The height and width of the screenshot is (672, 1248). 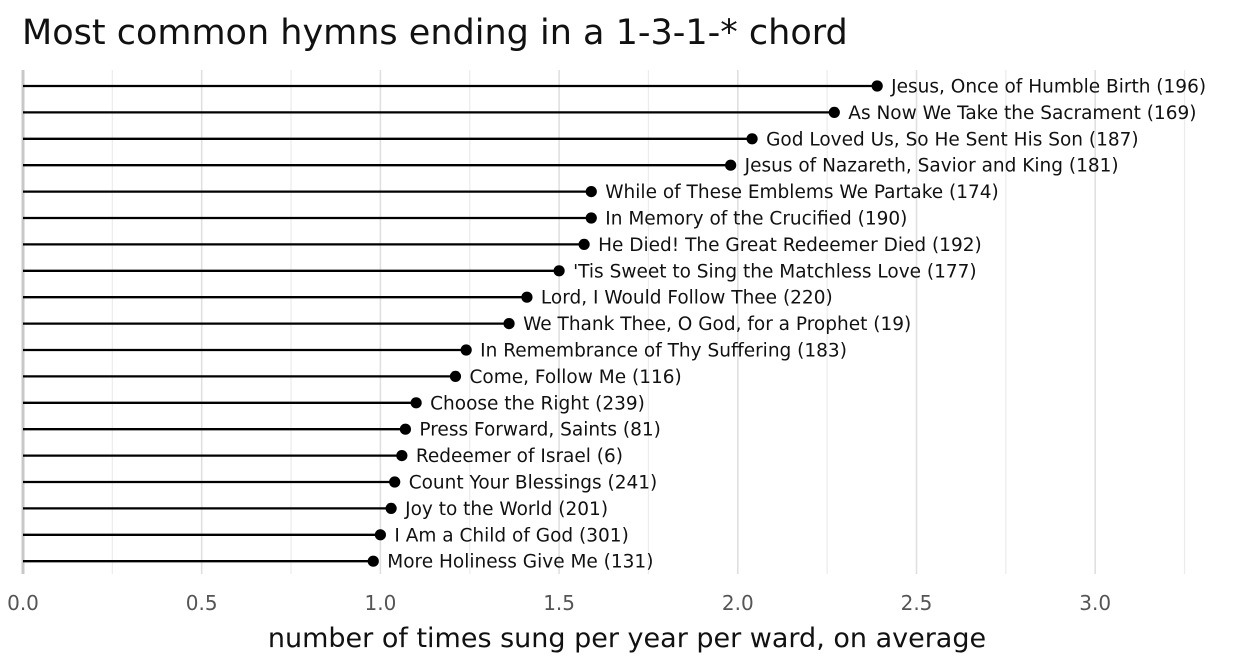 I want to click on hymn-label: Joy to the World (201), so click(x=506, y=509).